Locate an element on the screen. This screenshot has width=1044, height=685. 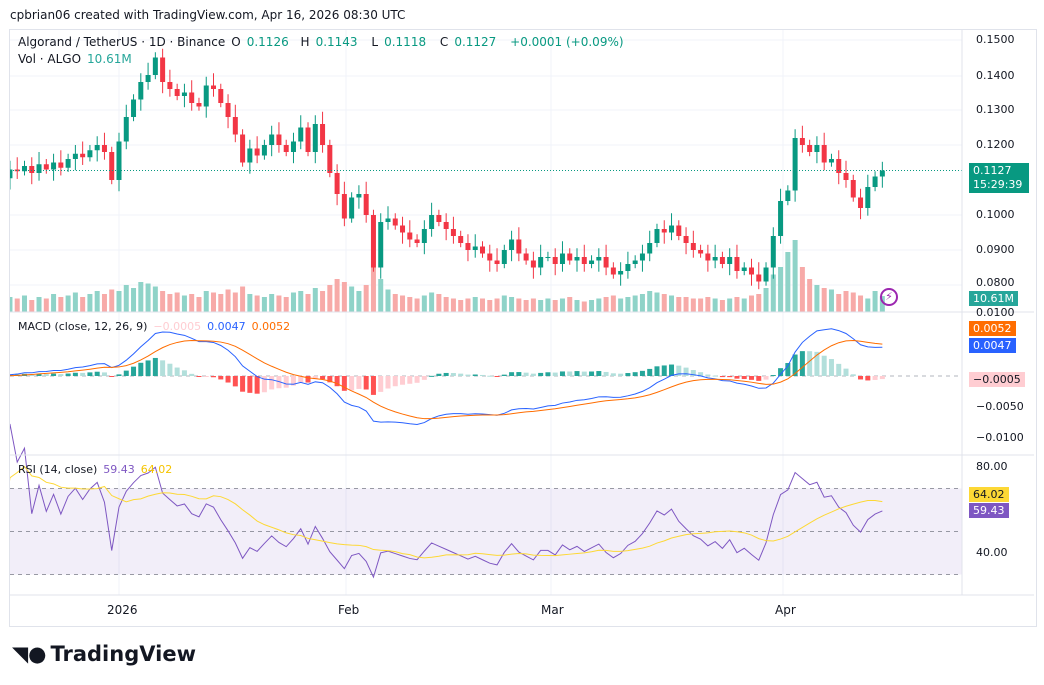
change-value: +0.0001 (+0.09%) is located at coordinates (567, 42).